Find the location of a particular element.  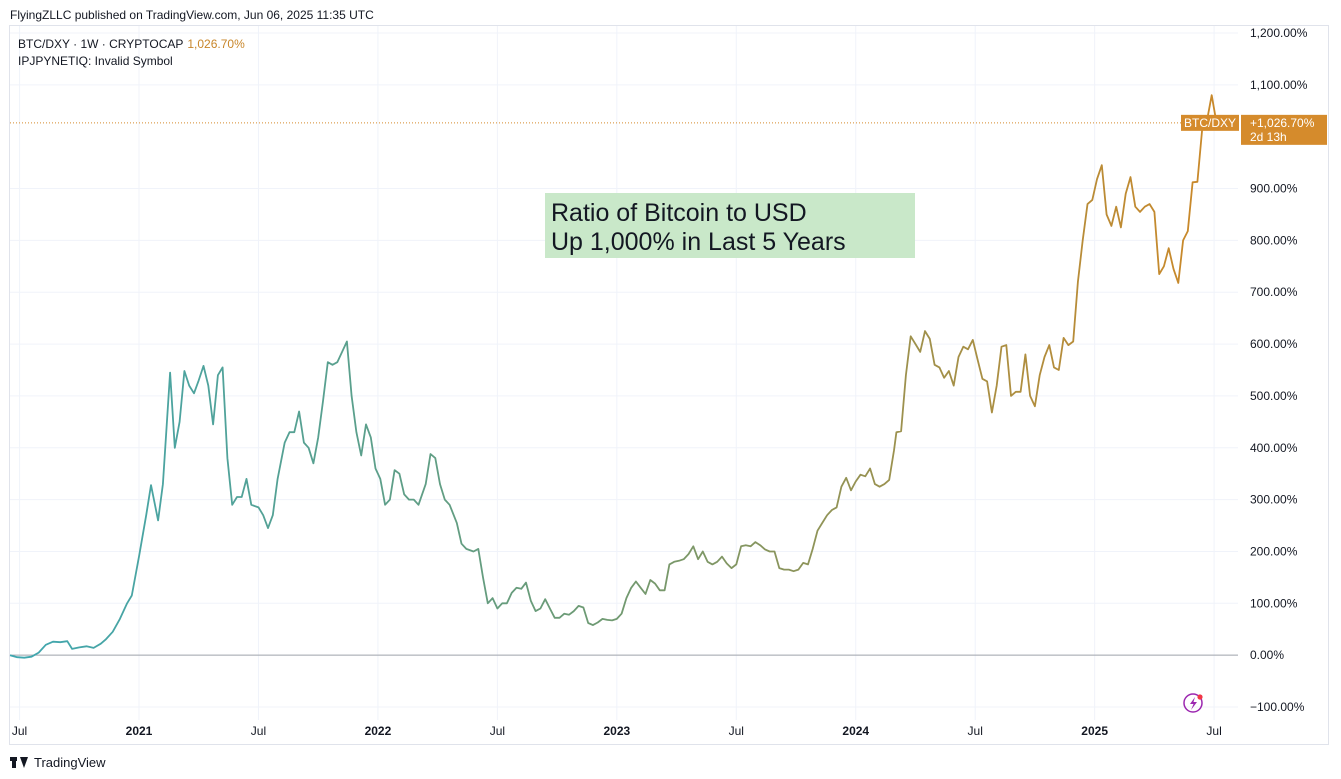

tradingview-footer: TradingView is located at coordinates (58, 762).